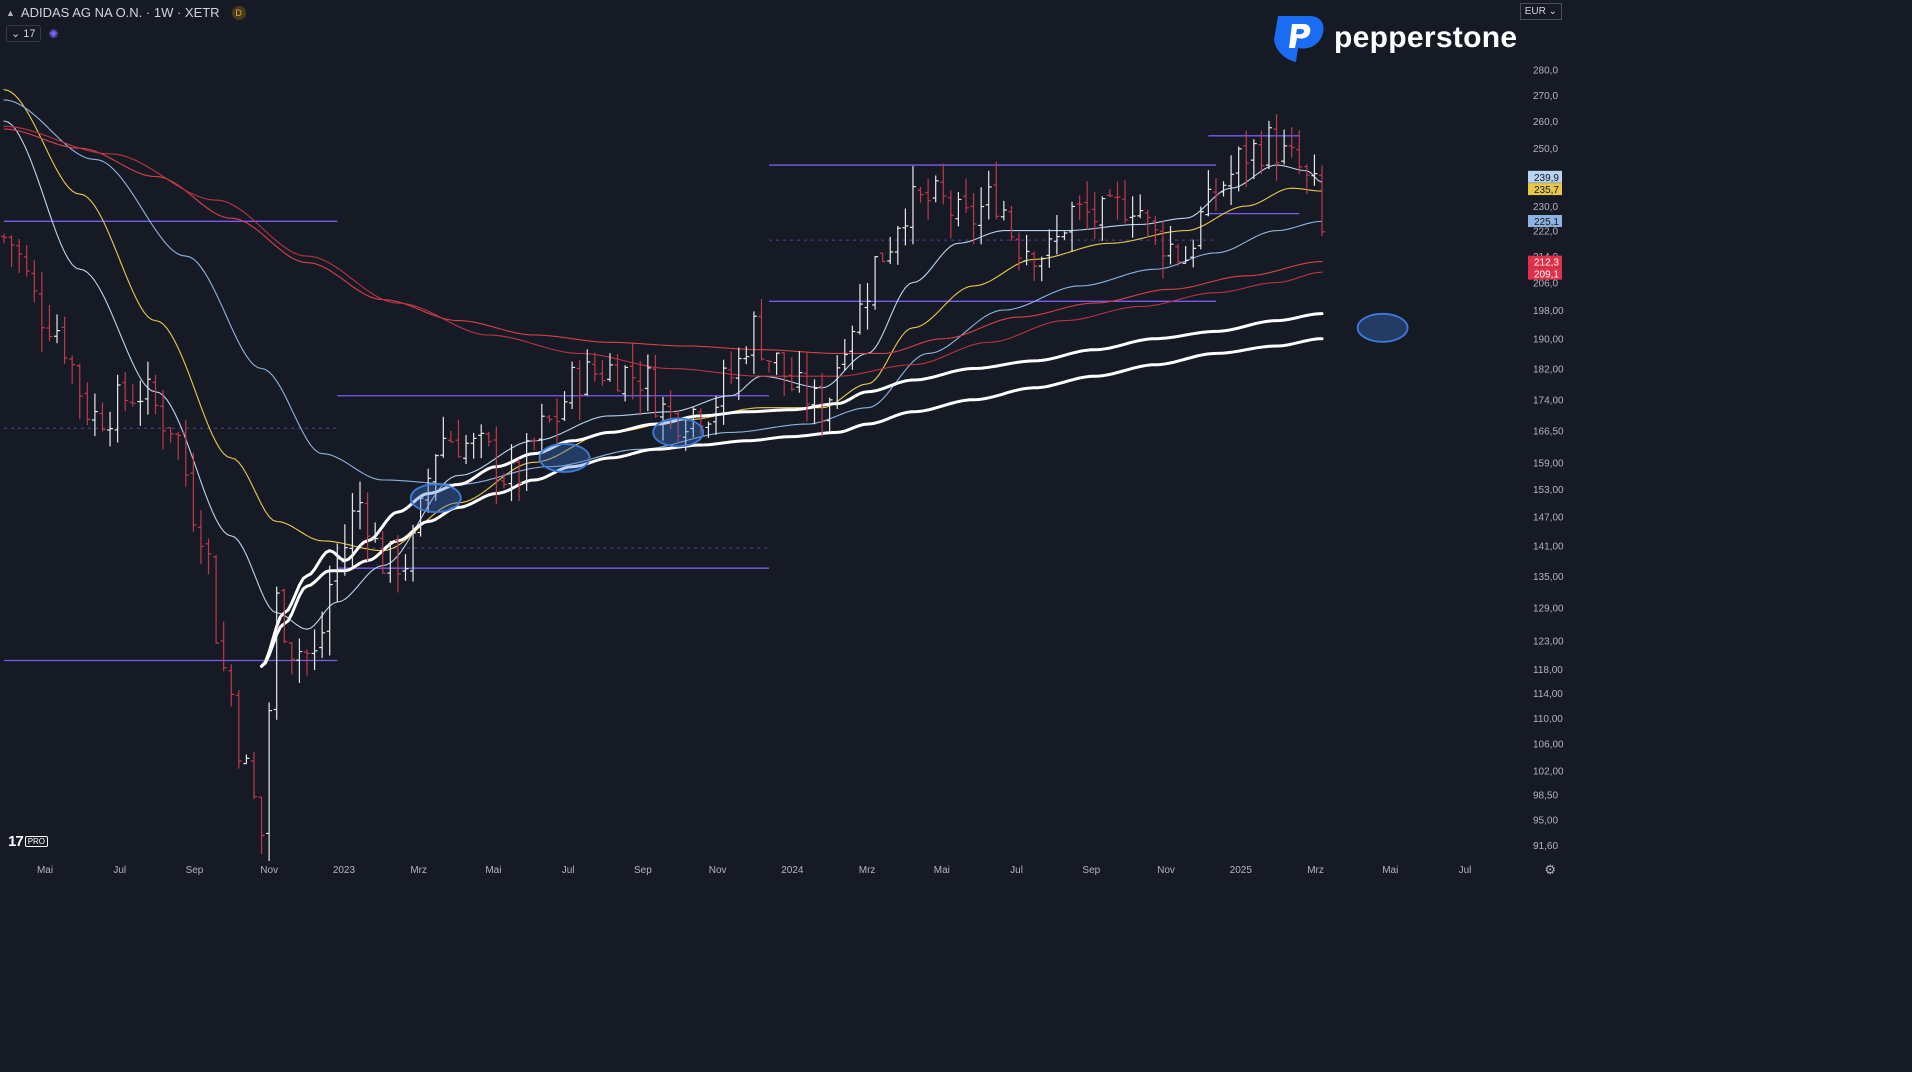 This screenshot has height=1072, width=1912. I want to click on tv-pro-badge: PRO, so click(36, 841).